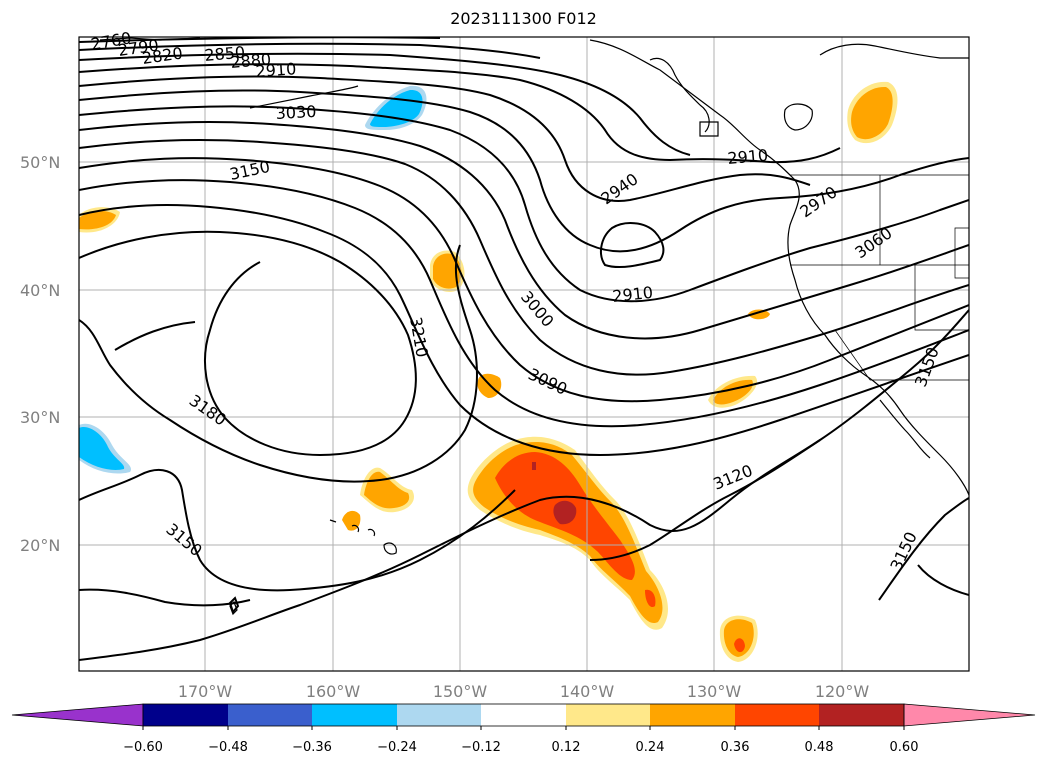 The width and height of the screenshot is (1047, 765). I want to click on colorbar-extend-max, so click(969, 715).